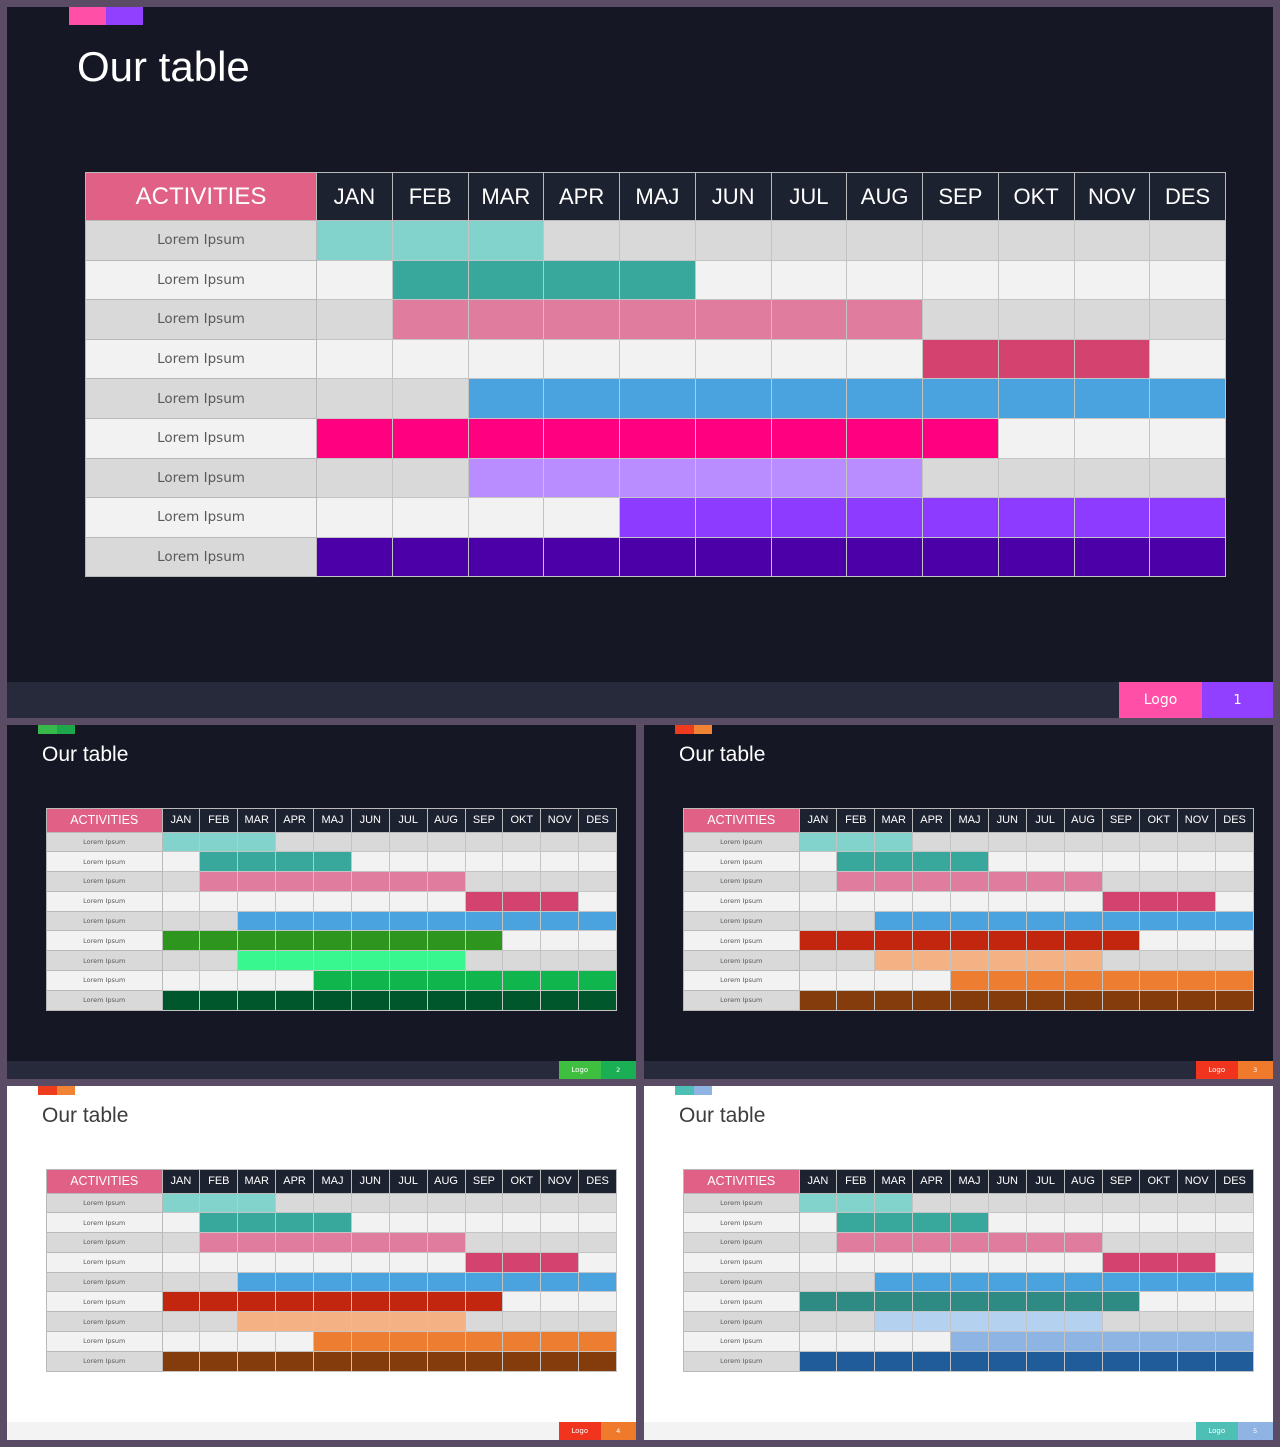 The height and width of the screenshot is (1447, 1280). Describe the element at coordinates (1045, 820) in the screenshot. I see `month-header-jul: JUL` at that location.